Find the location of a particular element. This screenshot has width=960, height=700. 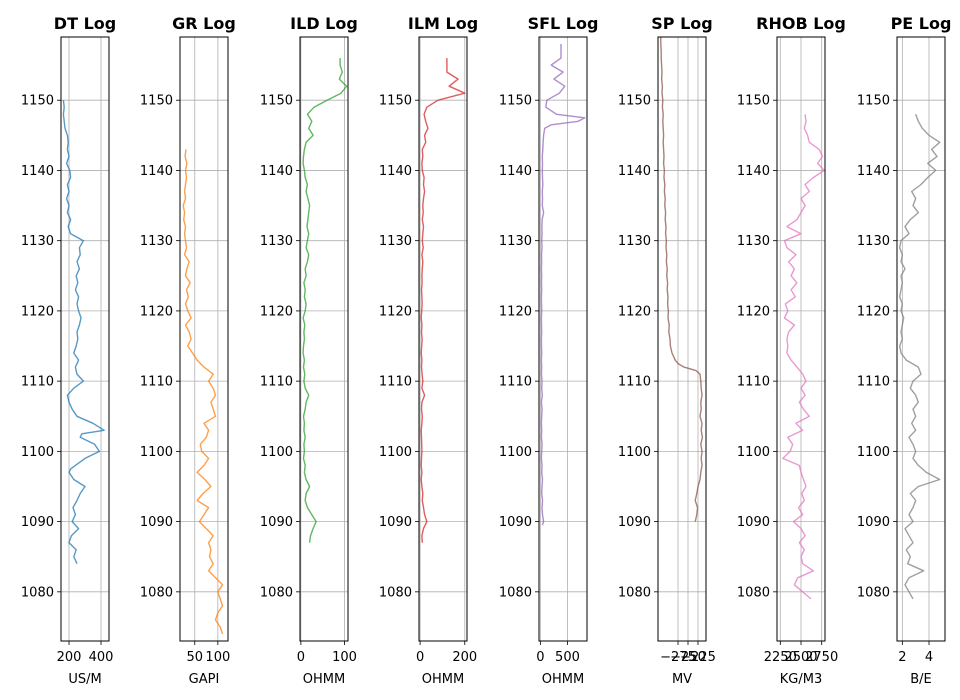

ild-depth-label: 1140 is located at coordinates (276, 171).